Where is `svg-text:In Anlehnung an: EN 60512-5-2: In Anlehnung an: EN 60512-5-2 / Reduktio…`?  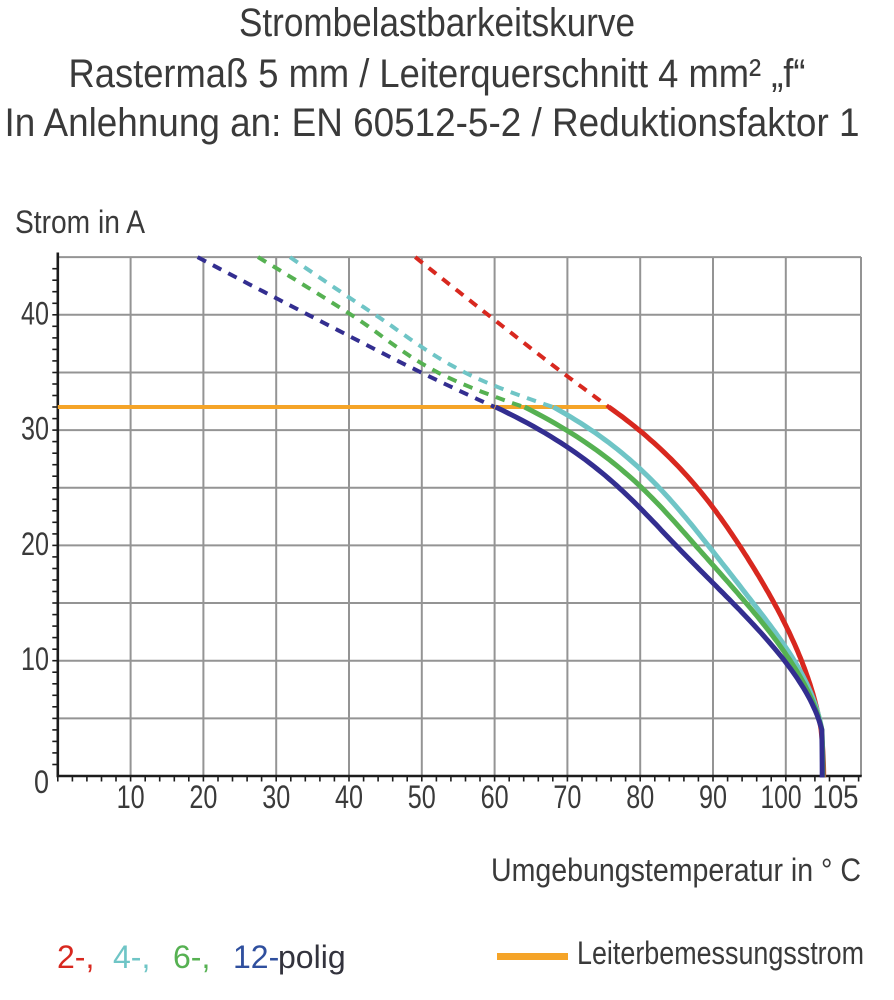 svg-text:In Anlehnung an: EN 60512-5-2: In Anlehnung an: EN 60512-5-2 / Reduktio… is located at coordinates (432, 123).